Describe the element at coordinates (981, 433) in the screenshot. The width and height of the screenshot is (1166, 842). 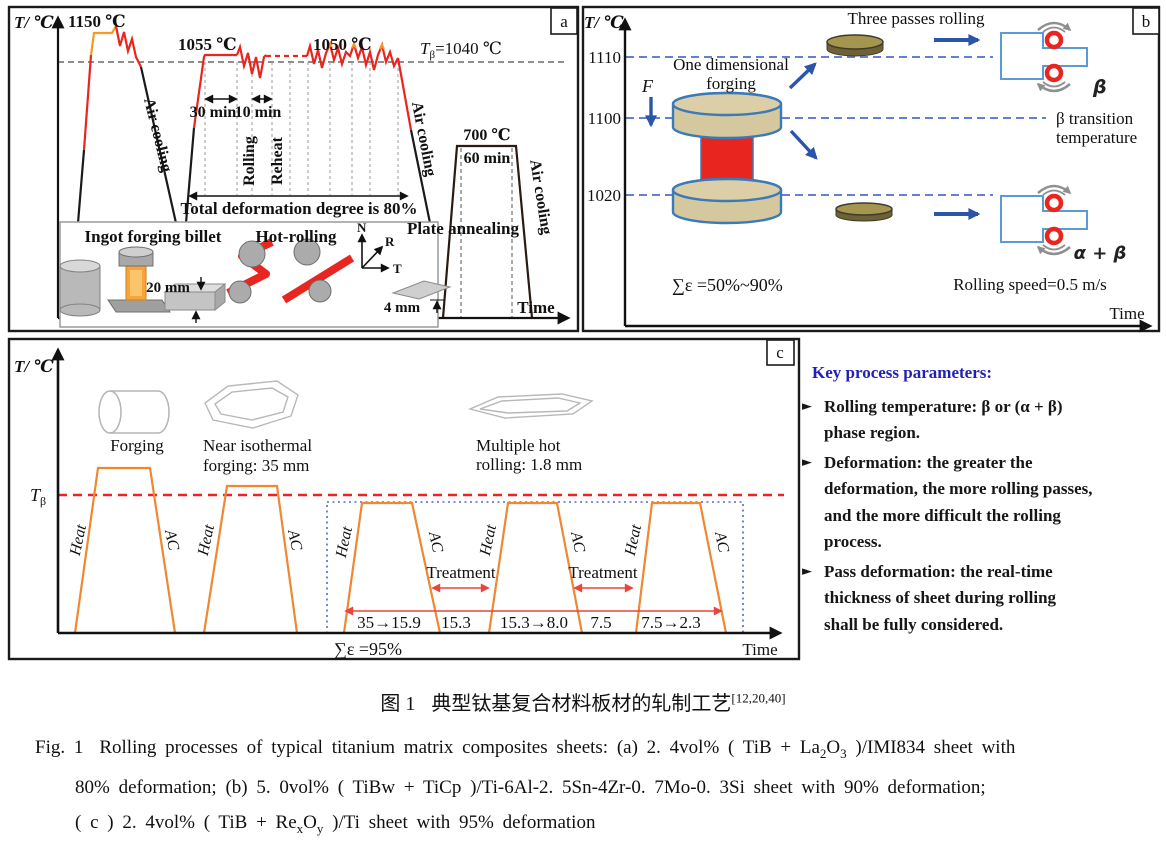
I see `key-parameters-line: phase region.` at that location.